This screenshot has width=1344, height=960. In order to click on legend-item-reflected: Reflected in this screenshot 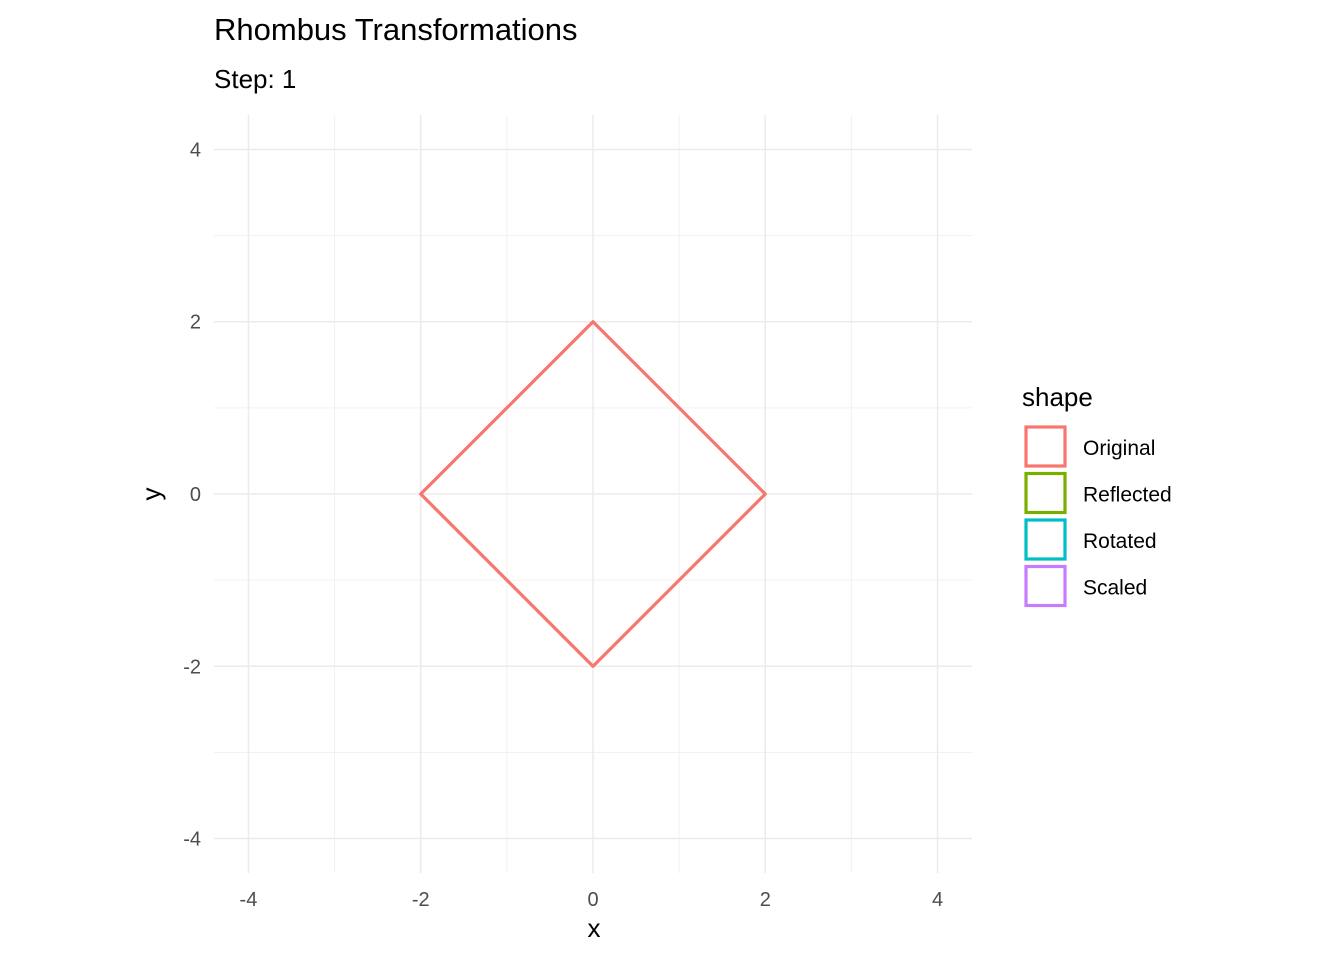, I will do `click(1098, 493)`.